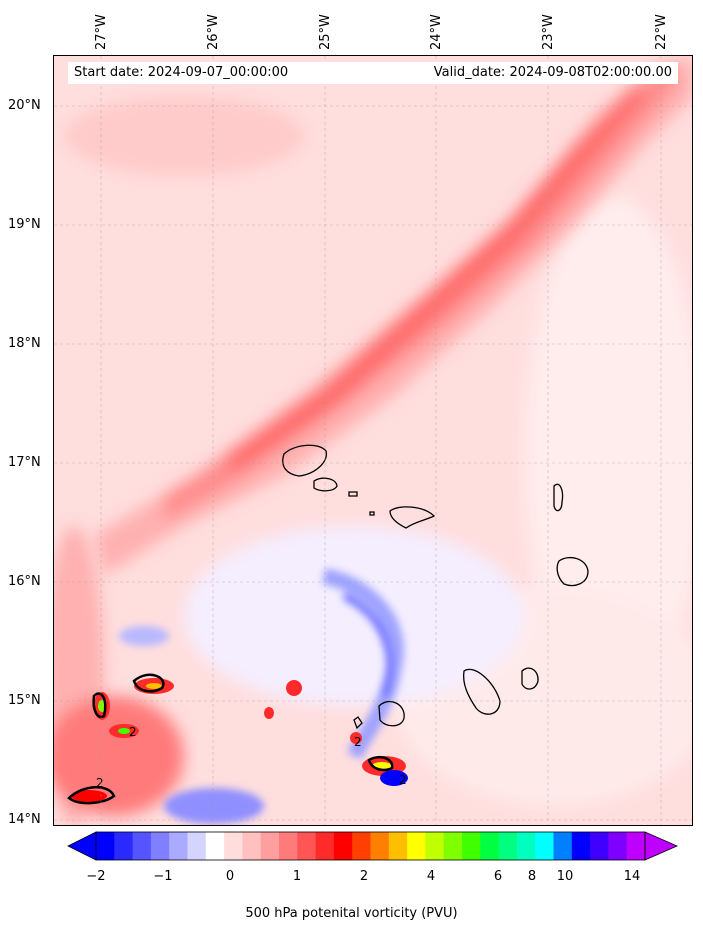 The height and width of the screenshot is (935, 703). Describe the element at coordinates (661, 32) in the screenshot. I see `lon-label-22w: 22°W` at that location.